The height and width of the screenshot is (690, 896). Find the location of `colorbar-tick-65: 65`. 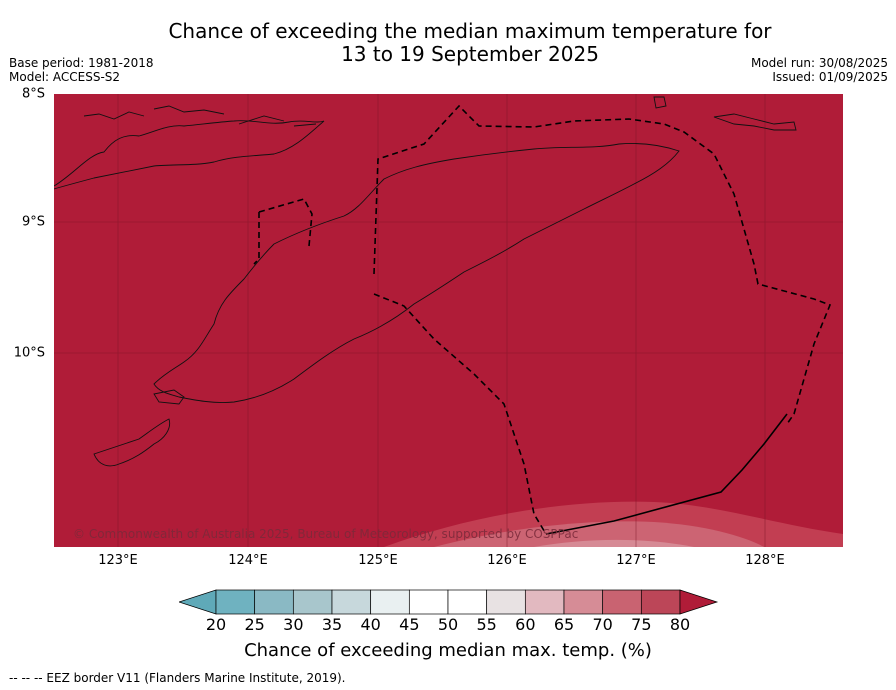

colorbar-tick-65: 65 is located at coordinates (564, 624).